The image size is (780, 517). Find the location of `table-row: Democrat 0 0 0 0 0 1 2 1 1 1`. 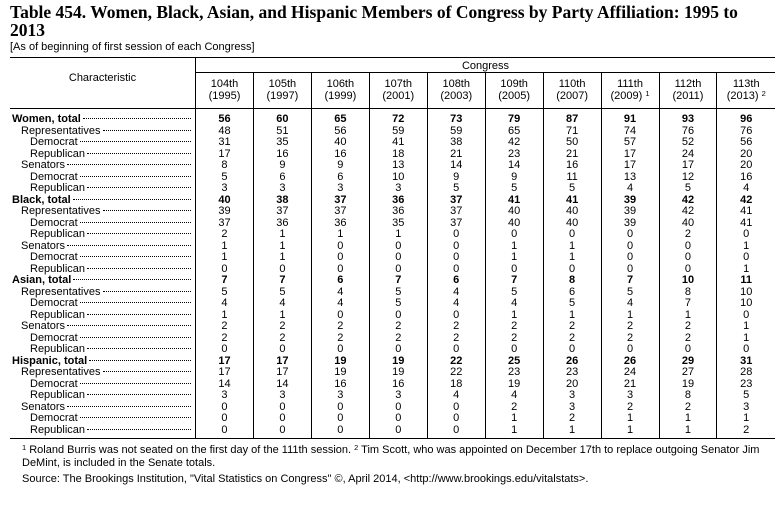

table-row: Democrat 0 0 0 0 0 1 2 1 1 1 is located at coordinates (392, 418).